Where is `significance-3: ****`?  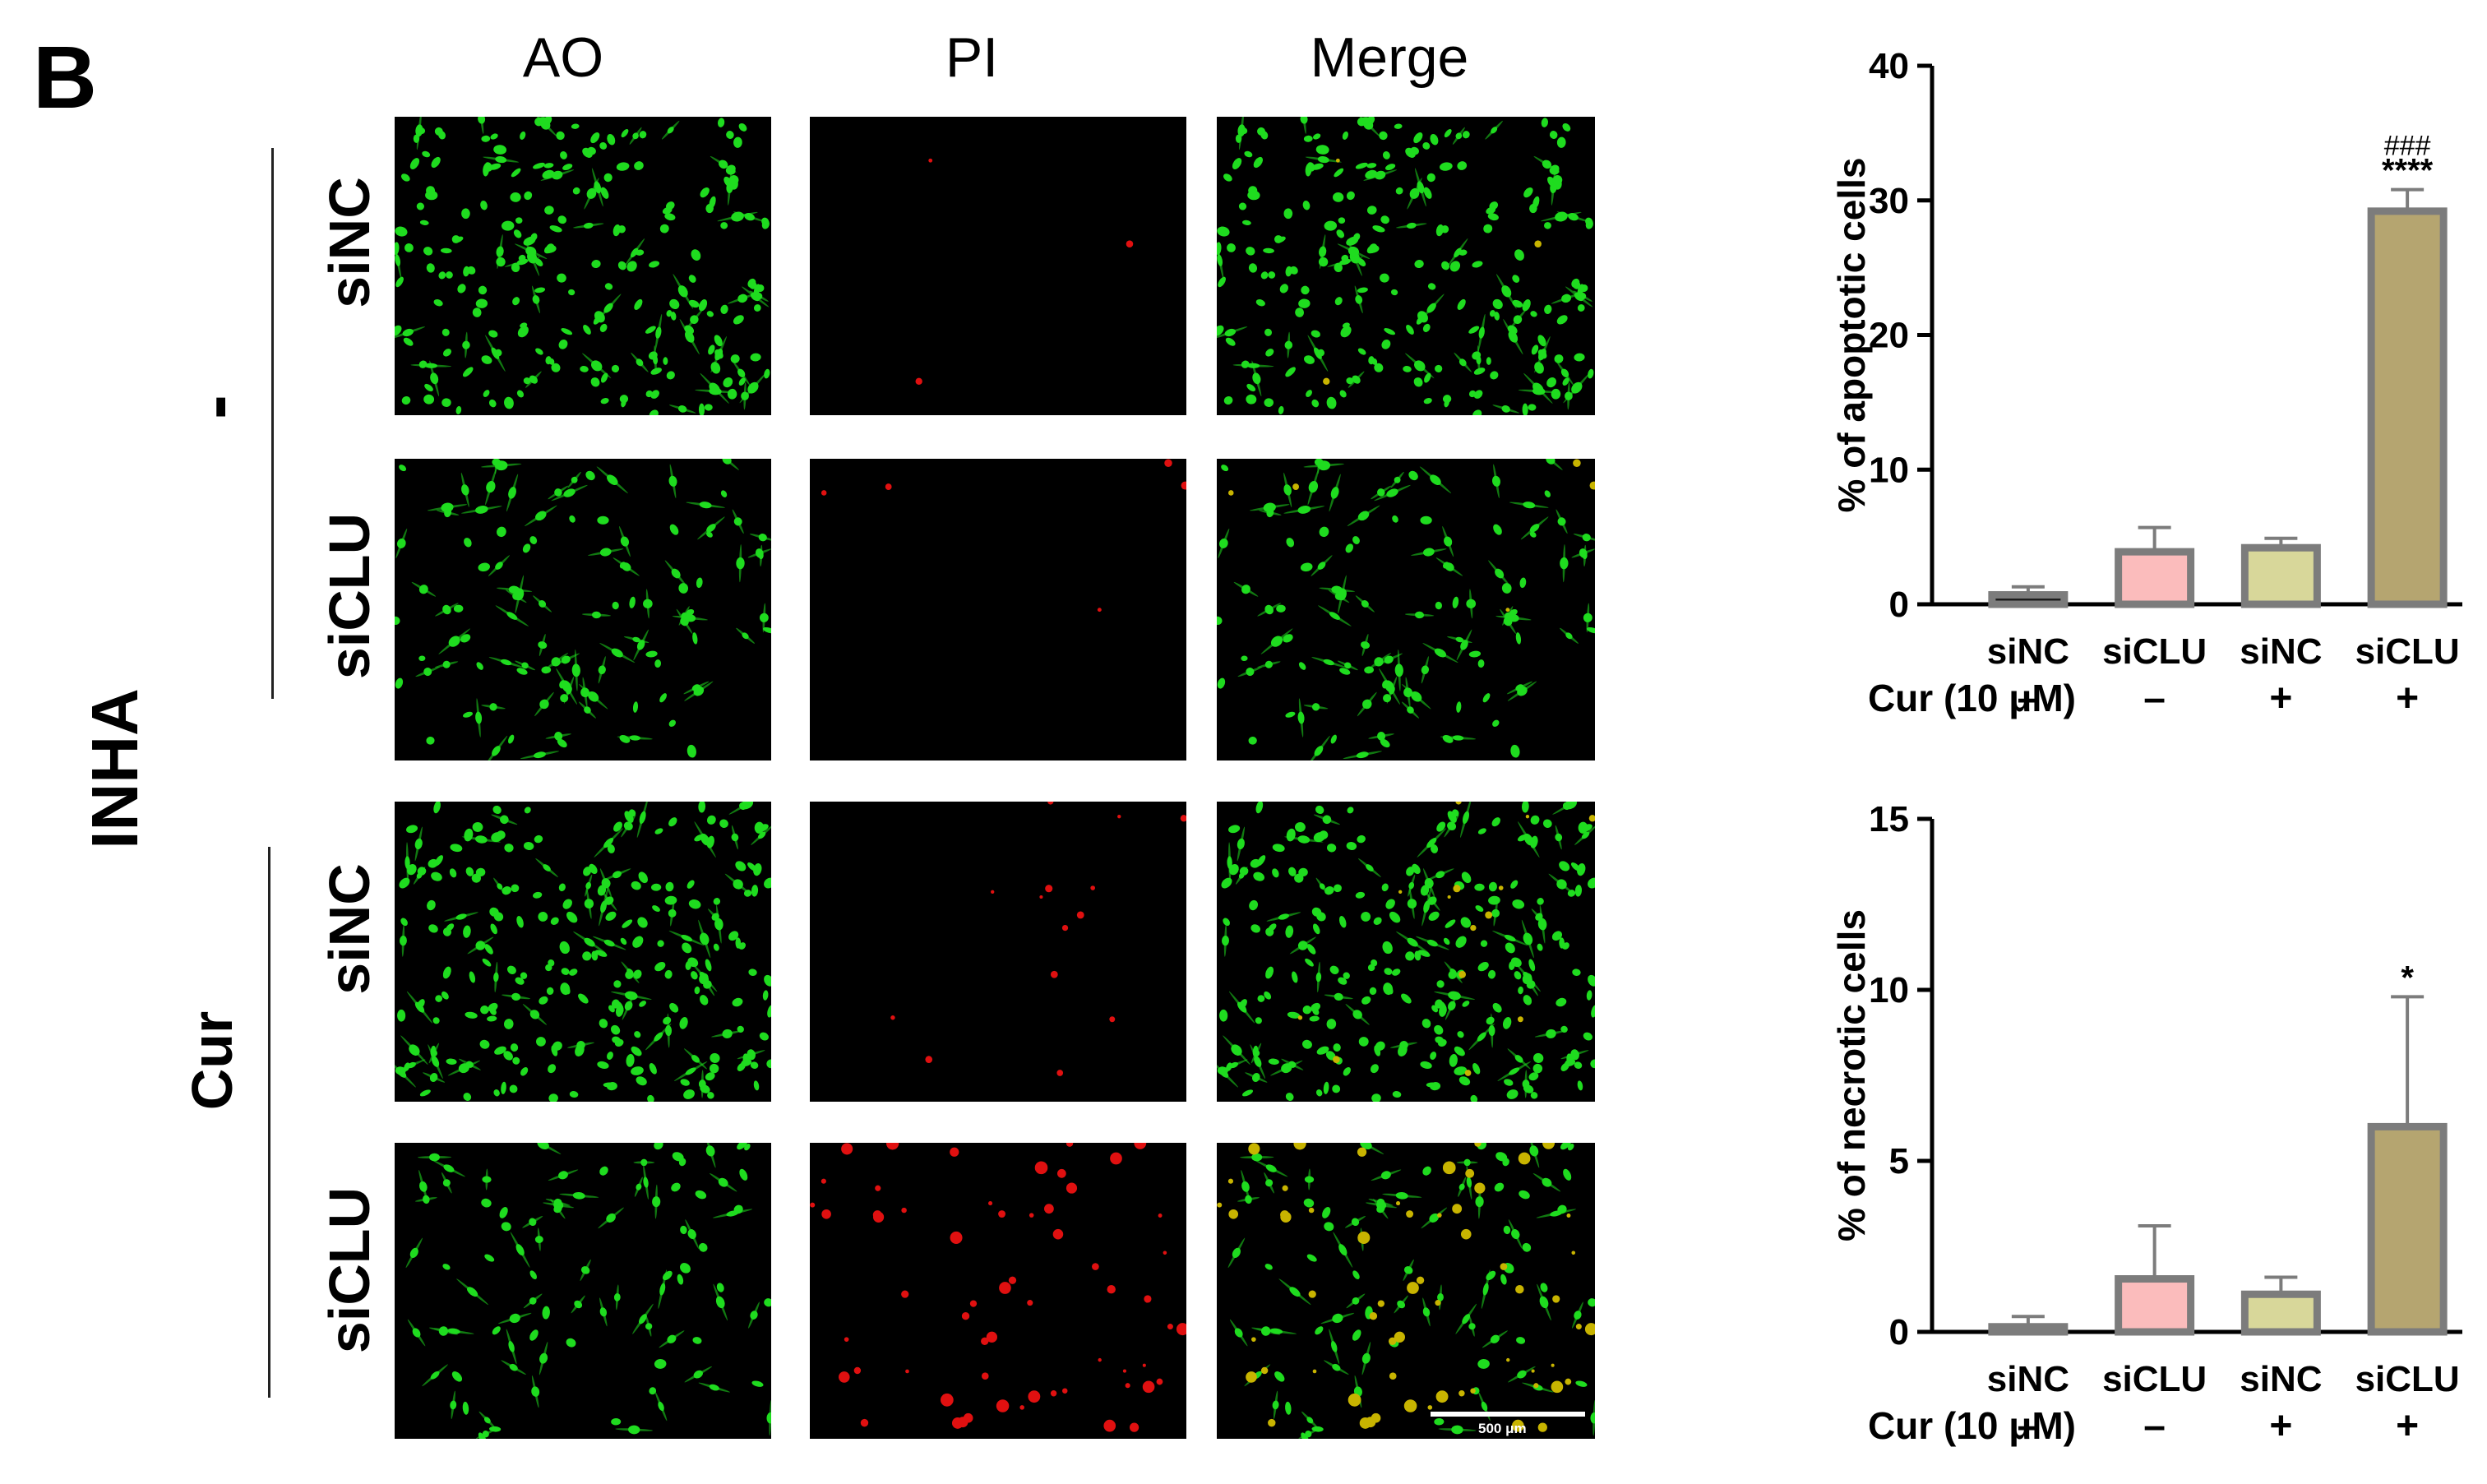
significance-3: **** is located at coordinates (2408, 171).